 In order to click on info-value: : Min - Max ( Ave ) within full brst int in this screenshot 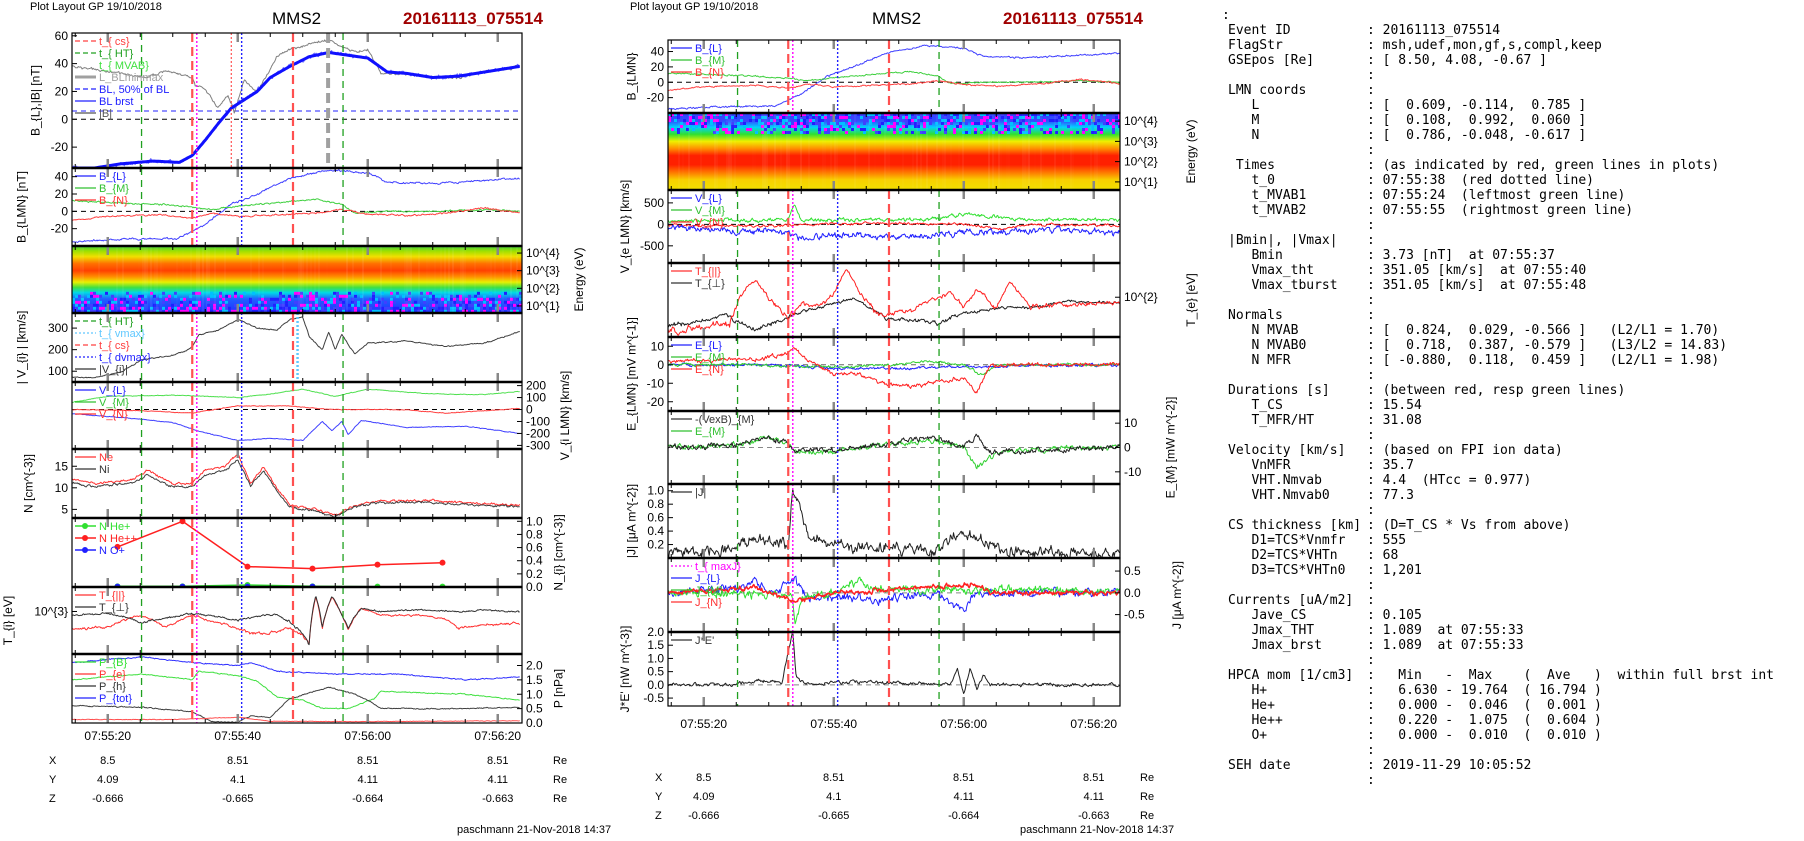, I will do `click(1570, 675)`.